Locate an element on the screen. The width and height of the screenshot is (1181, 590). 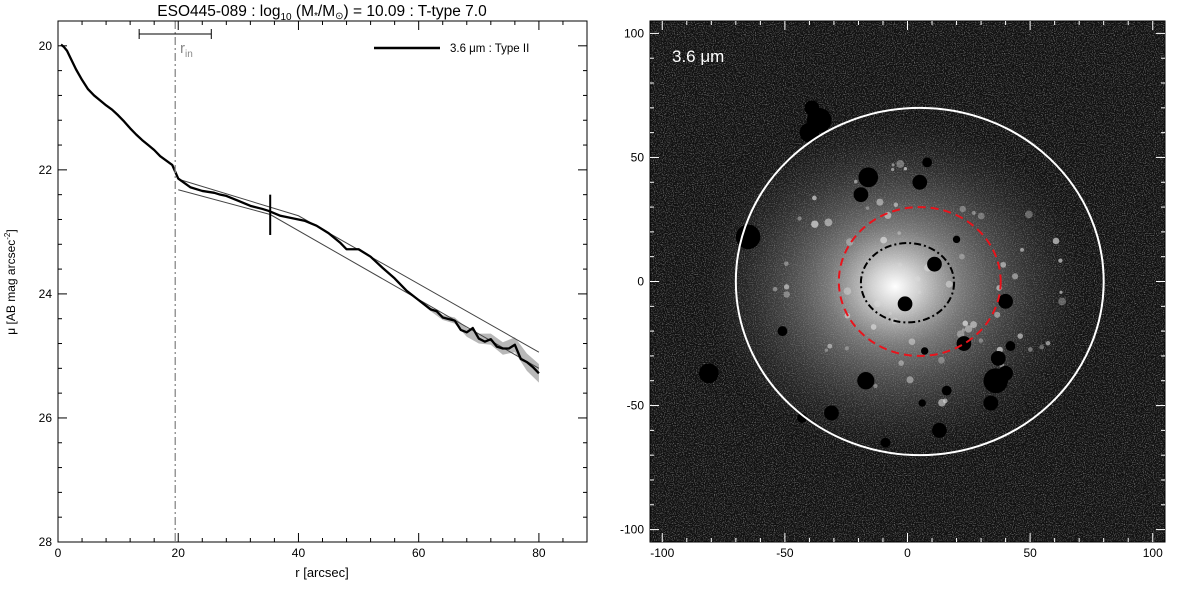
x-axis-label: r [arcsec] is located at coordinates (321, 572).